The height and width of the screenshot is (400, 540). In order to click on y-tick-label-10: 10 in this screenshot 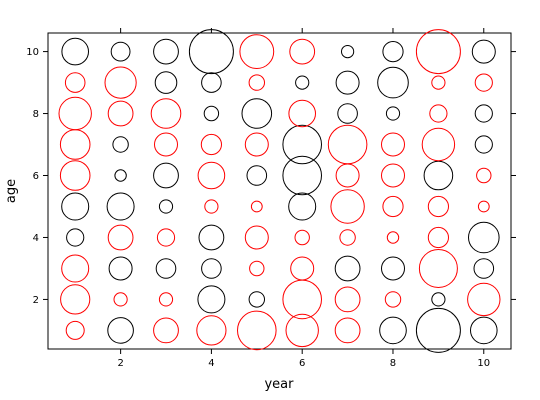, I will do `click(32, 52)`.